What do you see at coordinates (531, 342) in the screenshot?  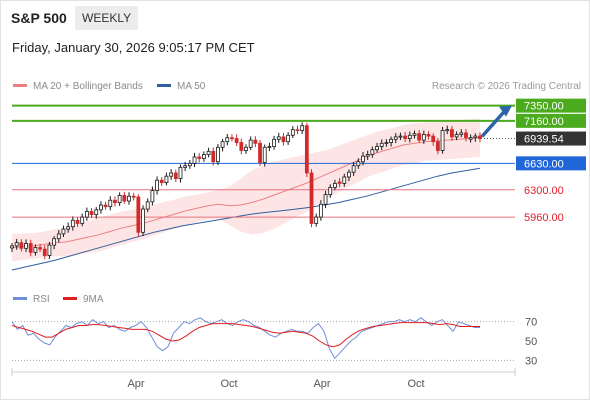 I see `rsi-tick-label: 50` at bounding box center [531, 342].